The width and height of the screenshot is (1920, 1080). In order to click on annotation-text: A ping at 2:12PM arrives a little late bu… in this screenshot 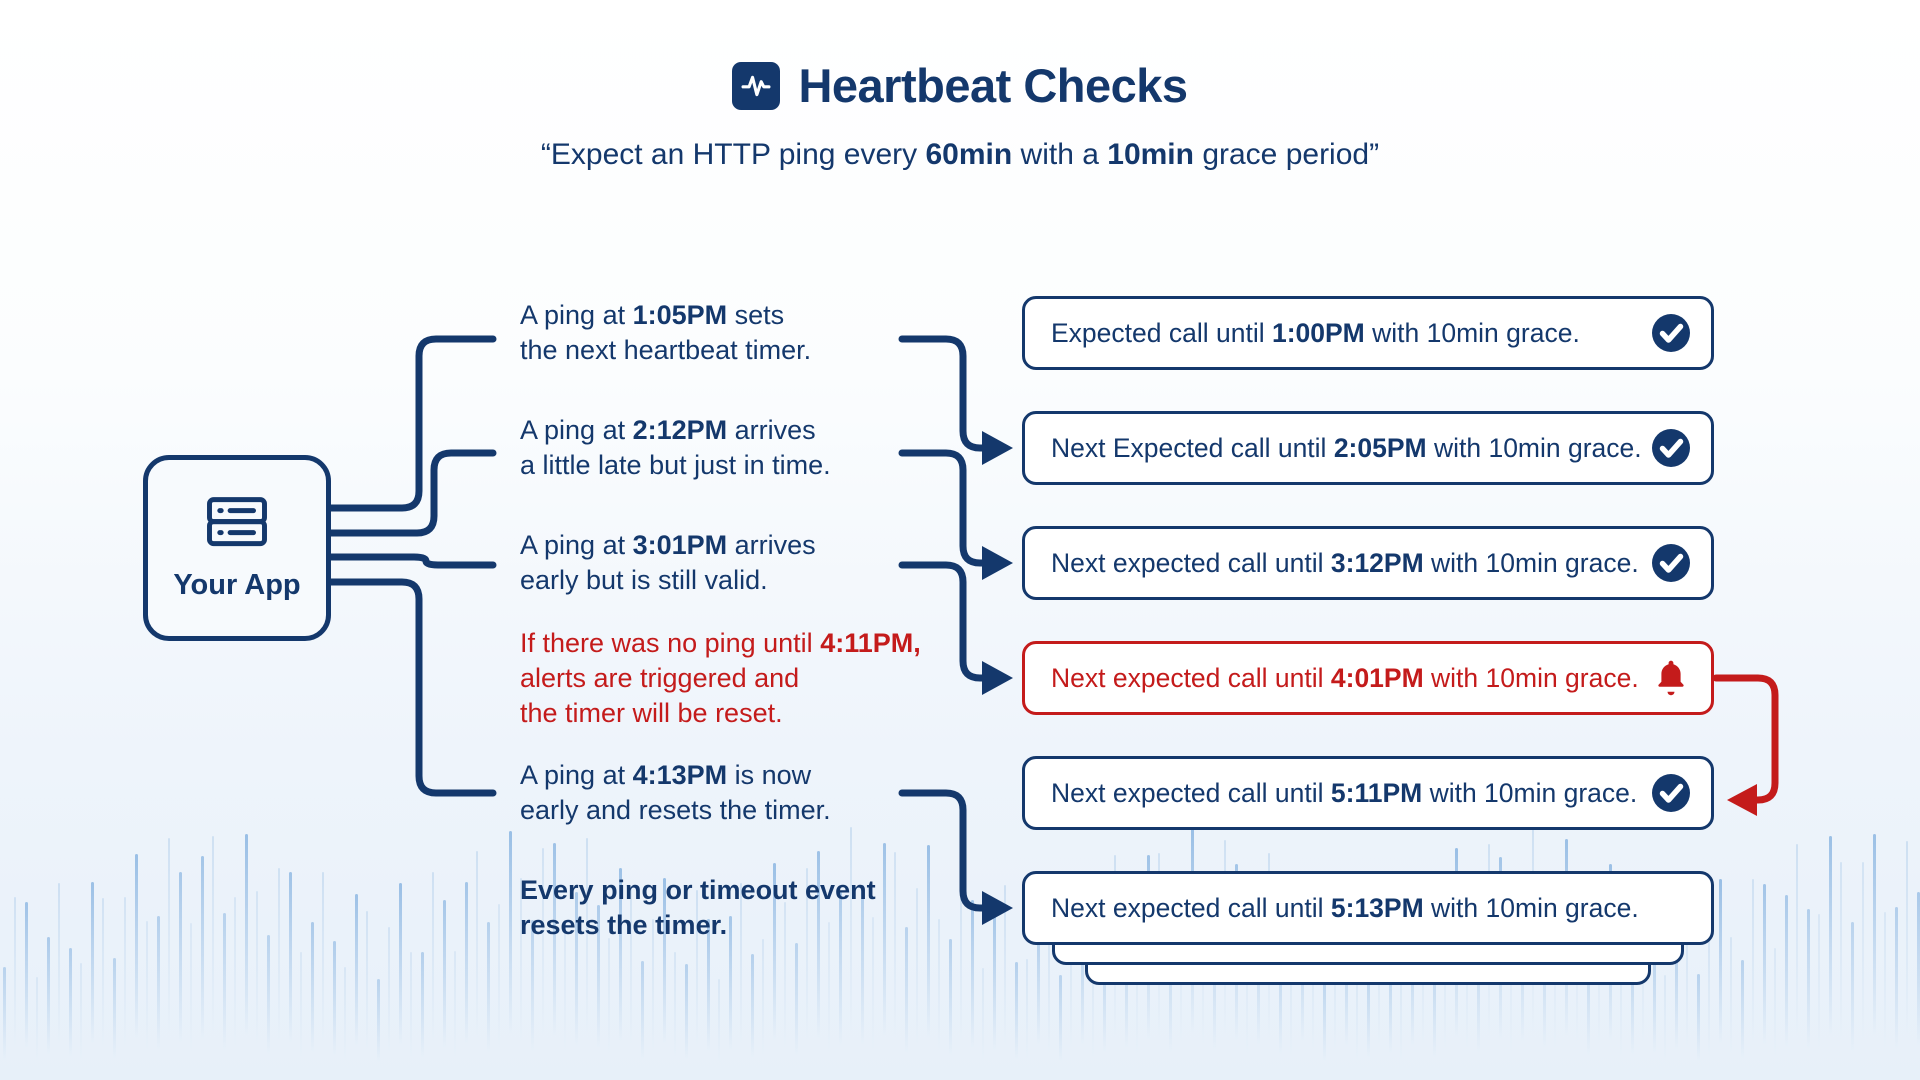, I will do `click(675, 447)`.